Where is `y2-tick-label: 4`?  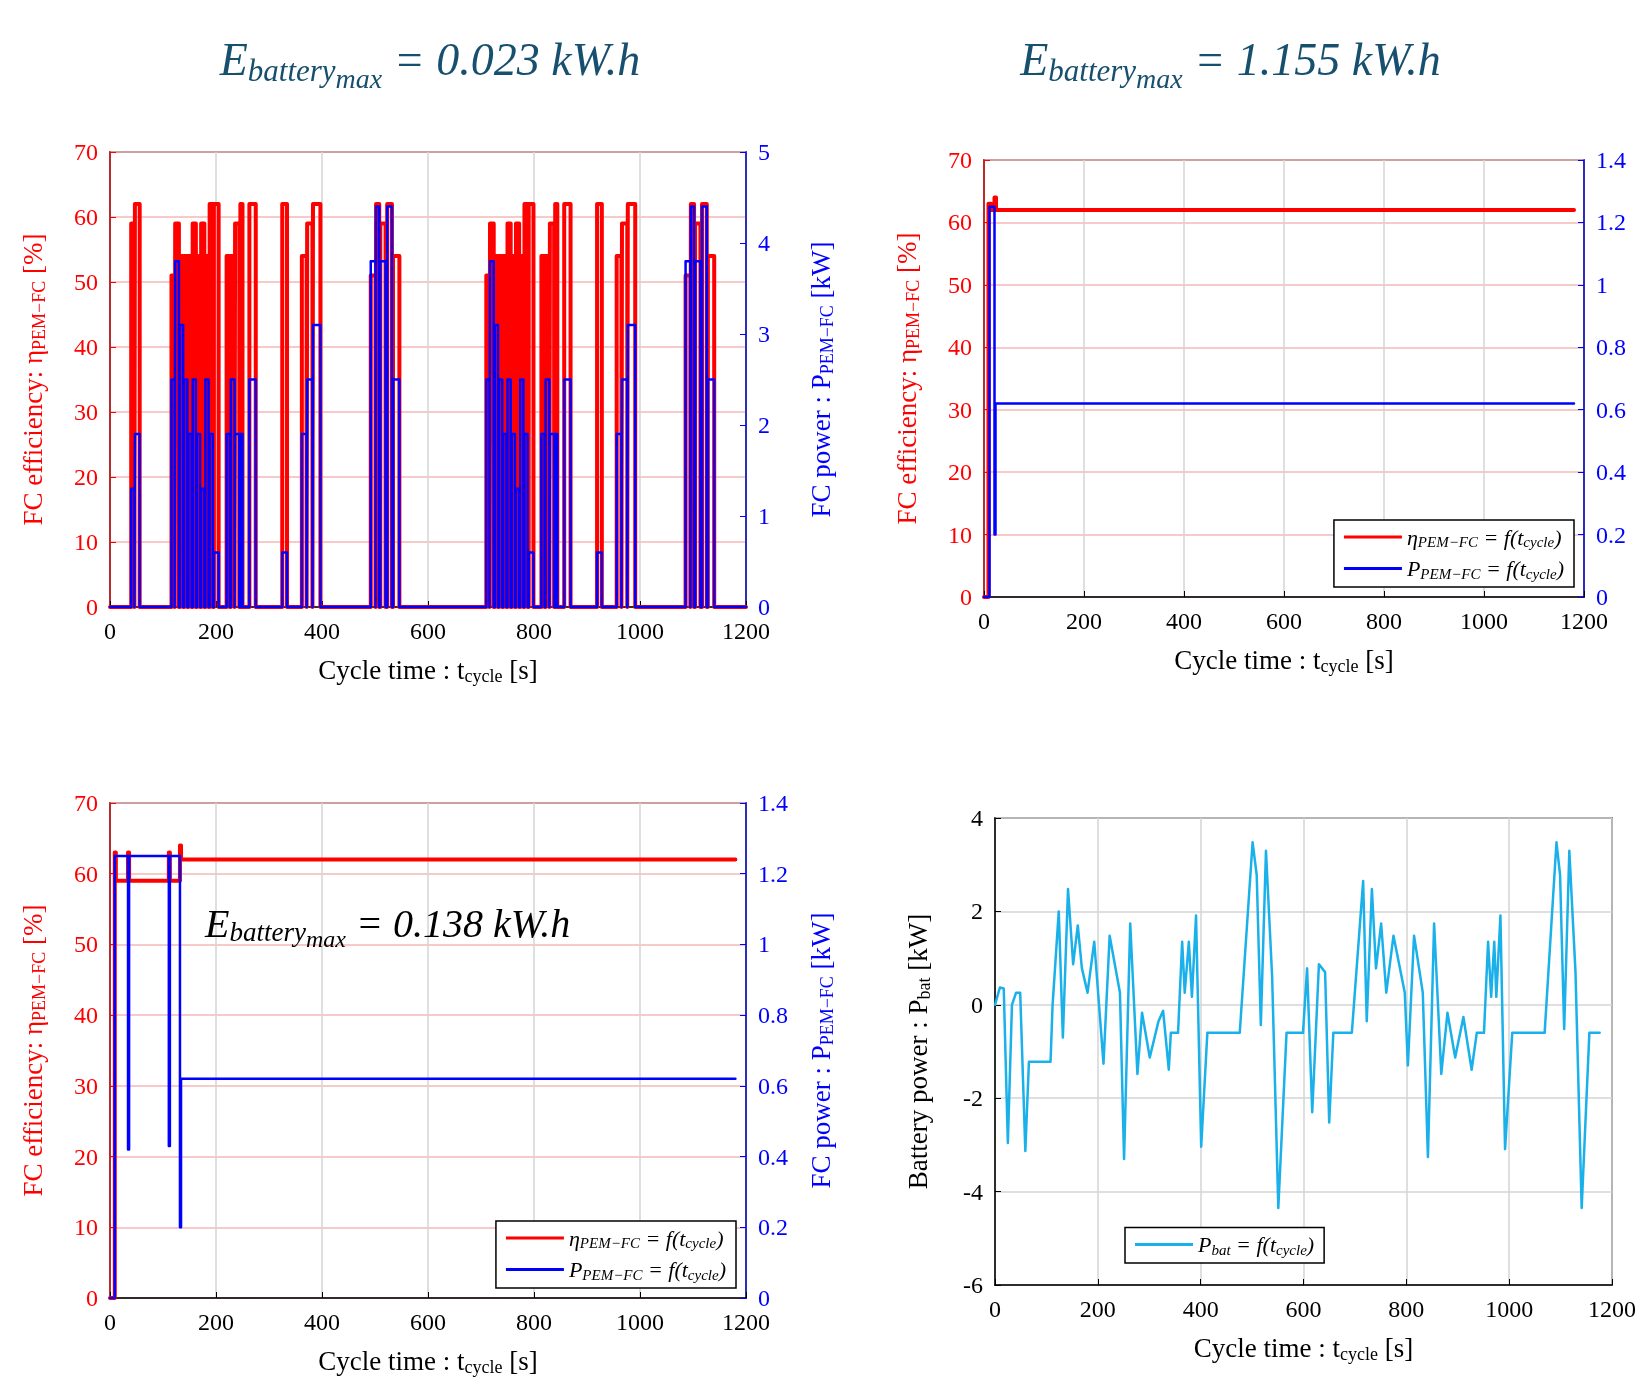 y2-tick-label: 4 is located at coordinates (764, 243).